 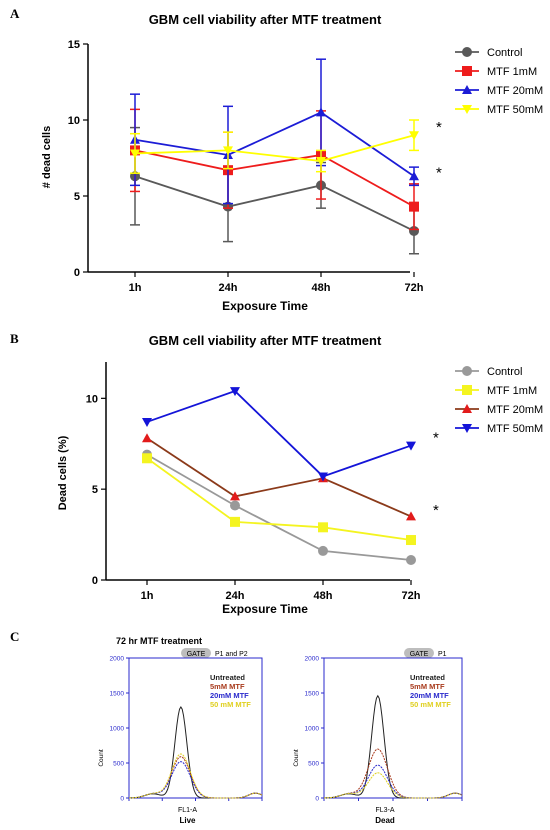 I want to click on histogram-xlabel: FL1-A, so click(x=187, y=810).